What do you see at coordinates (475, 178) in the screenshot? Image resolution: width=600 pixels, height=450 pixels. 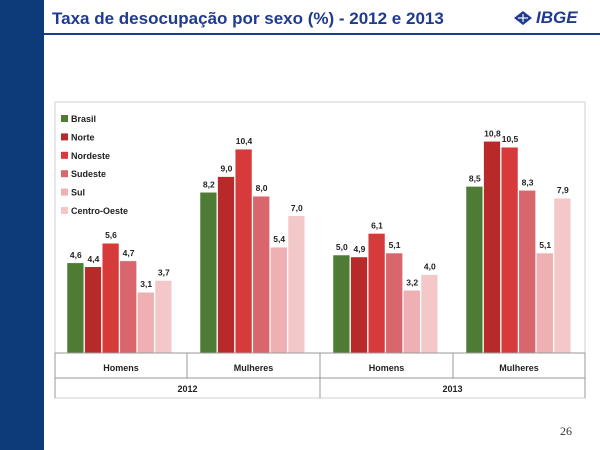 I see `bar-data-label: 8,5` at bounding box center [475, 178].